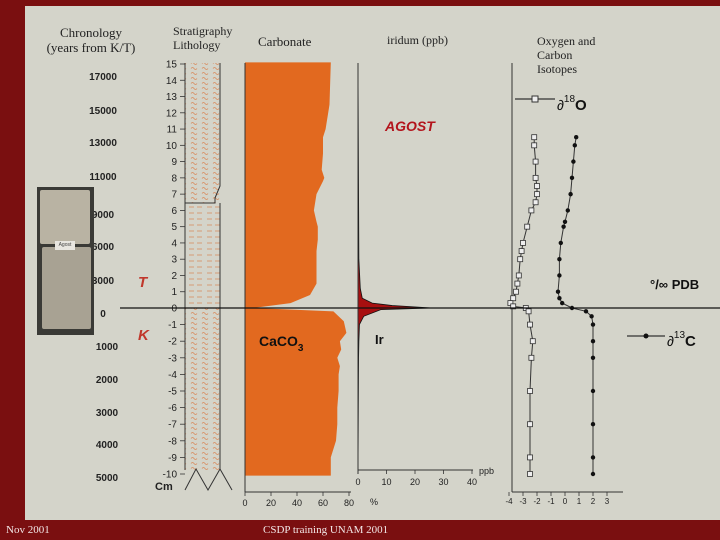 This screenshot has width=720, height=540. What do you see at coordinates (164, 487) in the screenshot?
I see `cm-label: Cm` at bounding box center [164, 487].